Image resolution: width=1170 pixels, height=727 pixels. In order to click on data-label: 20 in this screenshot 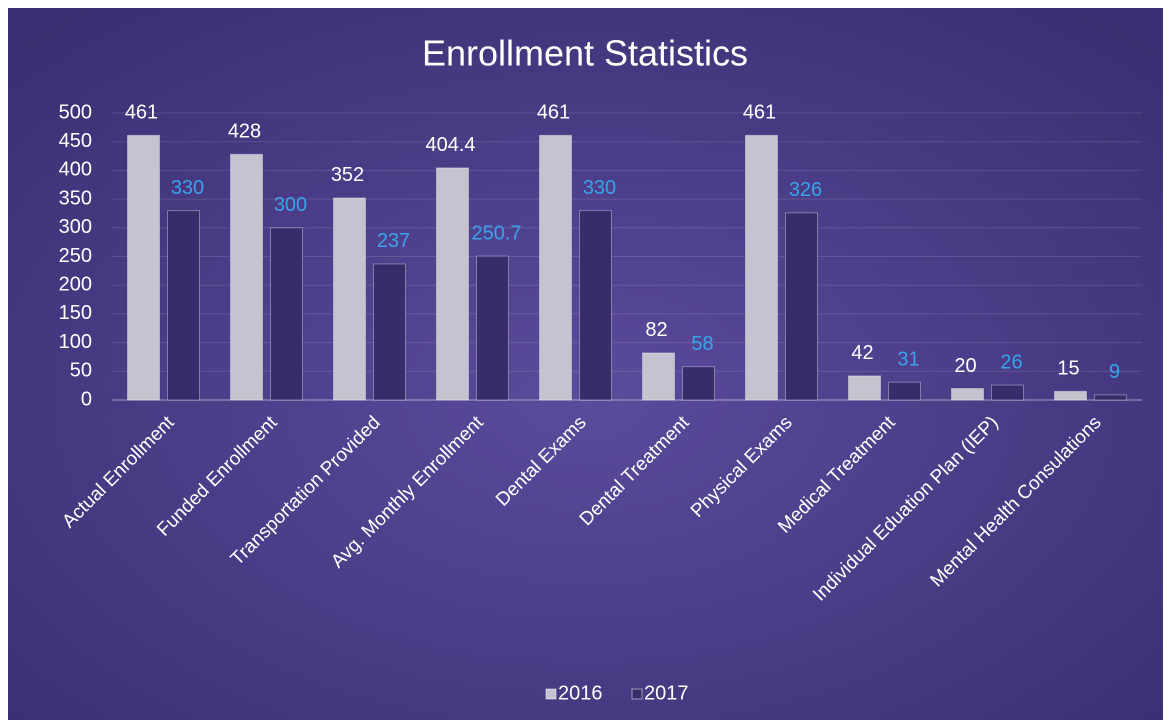, I will do `click(965, 366)`.